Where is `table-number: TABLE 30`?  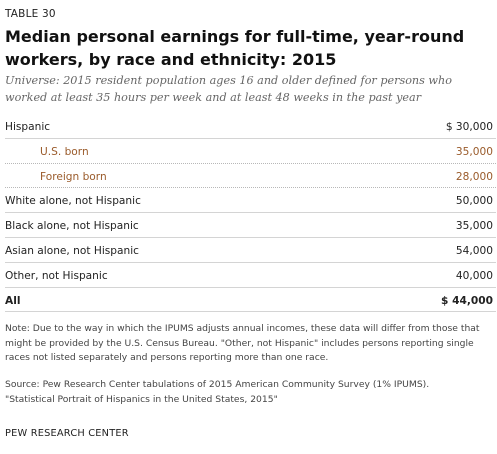
table-number: TABLE 30 is located at coordinates (30, 14).